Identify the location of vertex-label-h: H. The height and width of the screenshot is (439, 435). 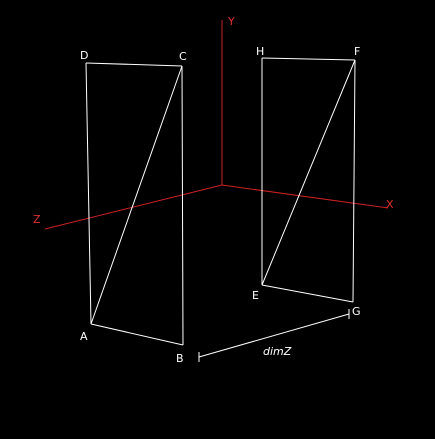
(260, 51).